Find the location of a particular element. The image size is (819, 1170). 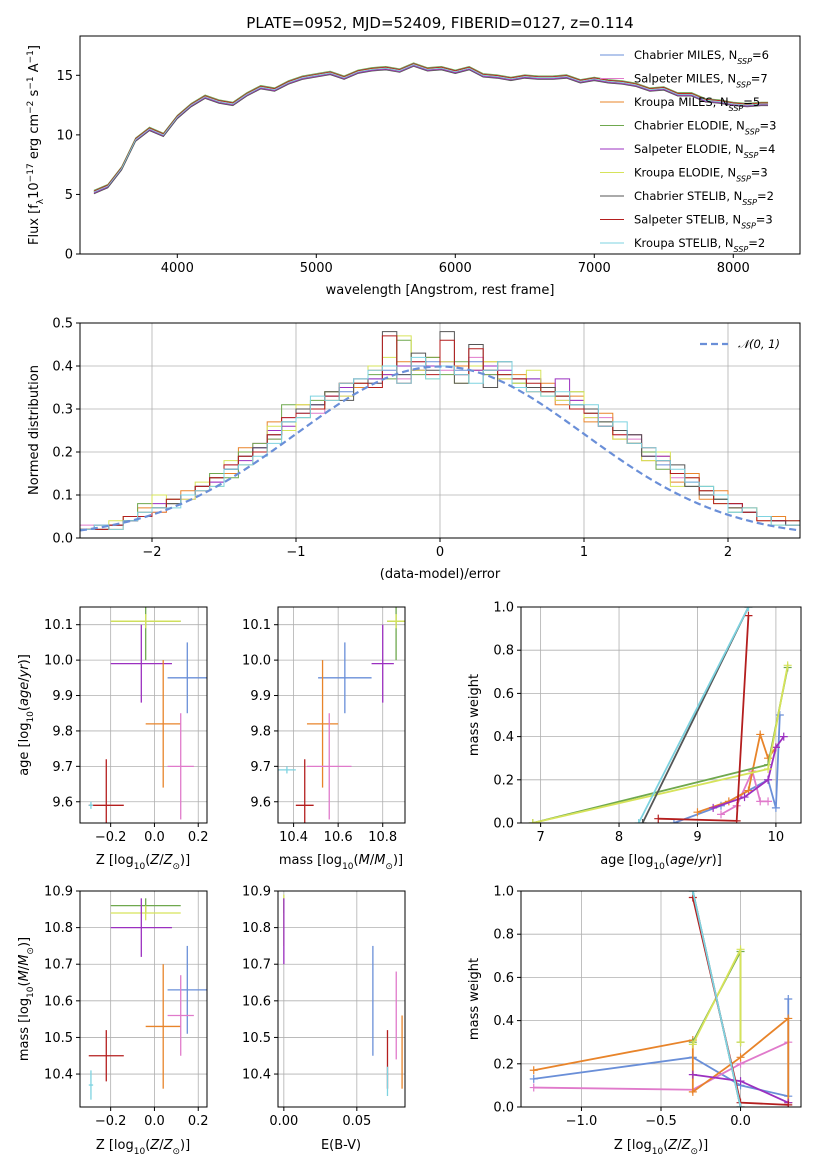

y-tick-label: 15 is located at coordinates (64, 76).